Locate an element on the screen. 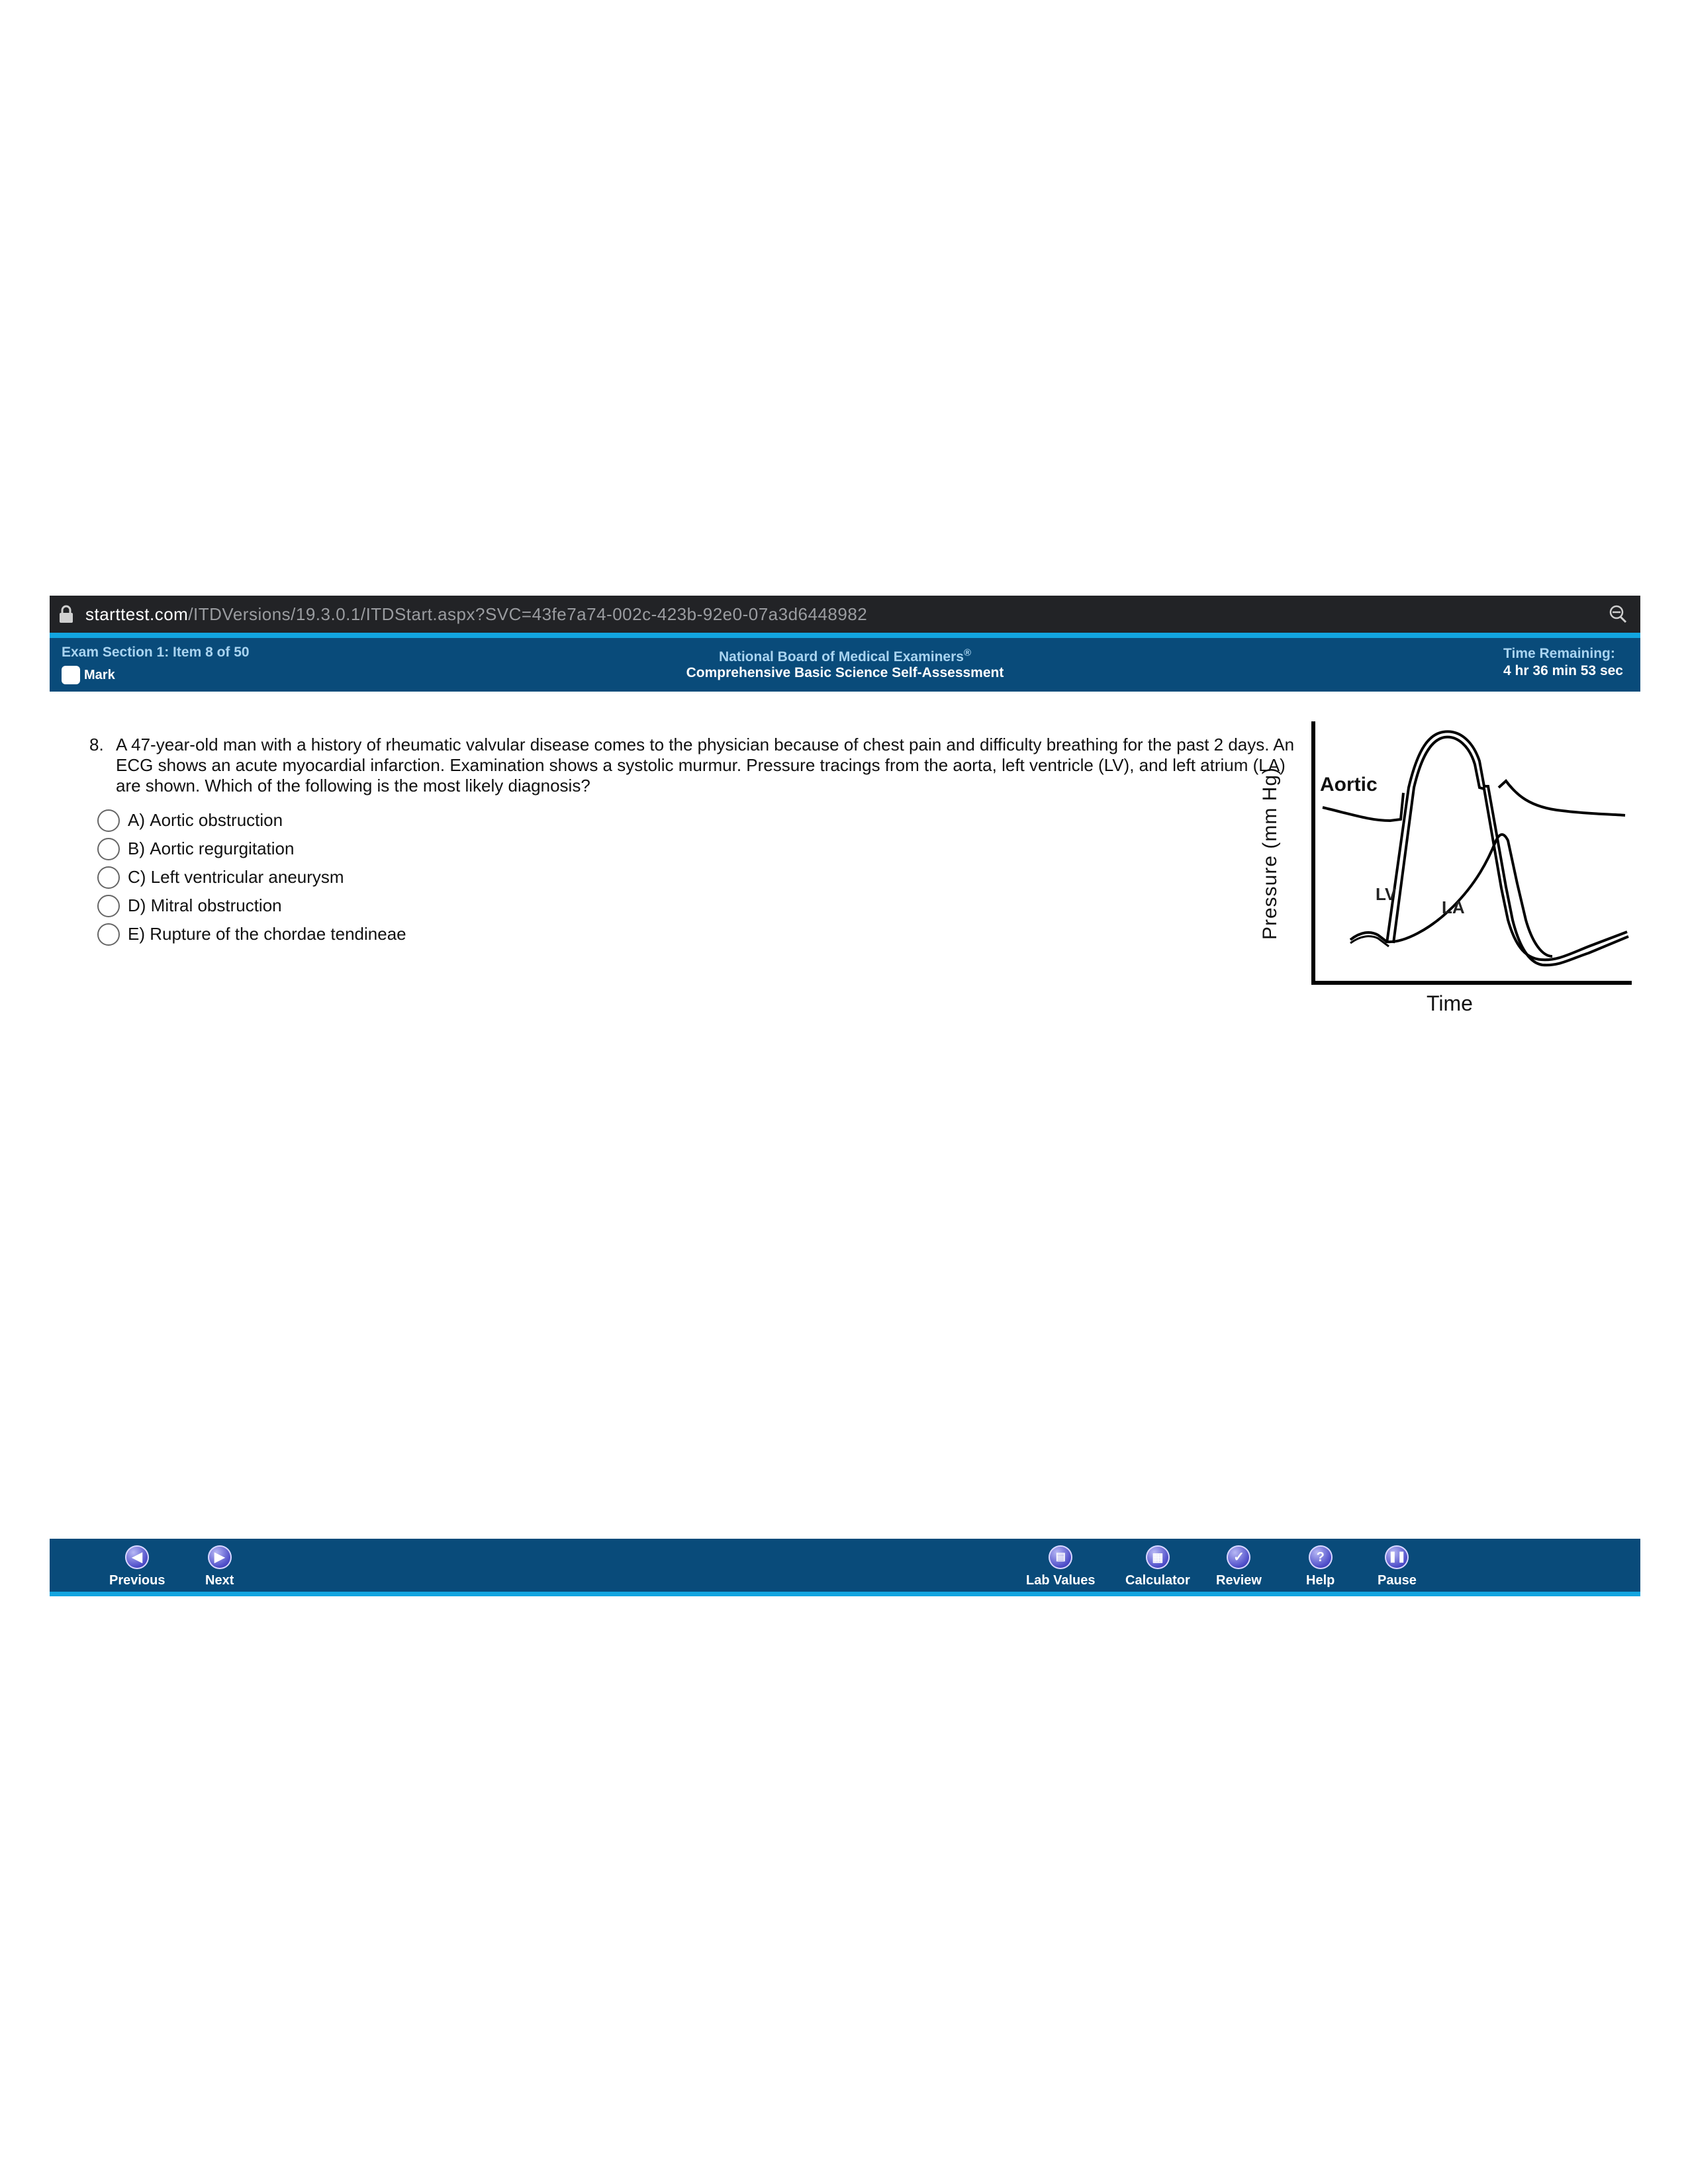 This screenshot has height=2184, width=1688. previous-arrow-icon: ◀ is located at coordinates (137, 1557).